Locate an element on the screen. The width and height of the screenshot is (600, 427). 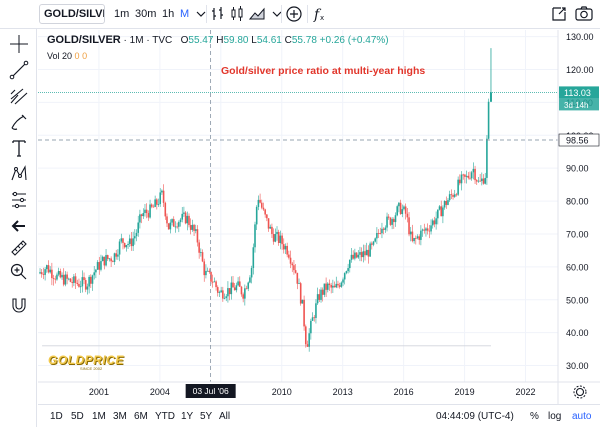
symbol-search-box: GOLD/SILVE is located at coordinates (72, 14).